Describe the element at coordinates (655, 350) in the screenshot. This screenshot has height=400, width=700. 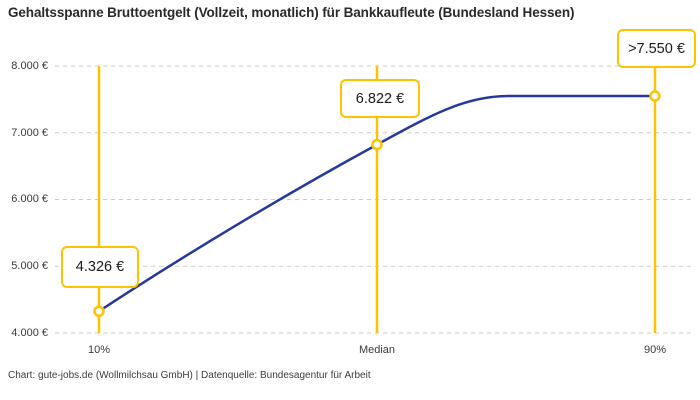
I see `x-tick-label-90th-percentile: 90%` at that location.